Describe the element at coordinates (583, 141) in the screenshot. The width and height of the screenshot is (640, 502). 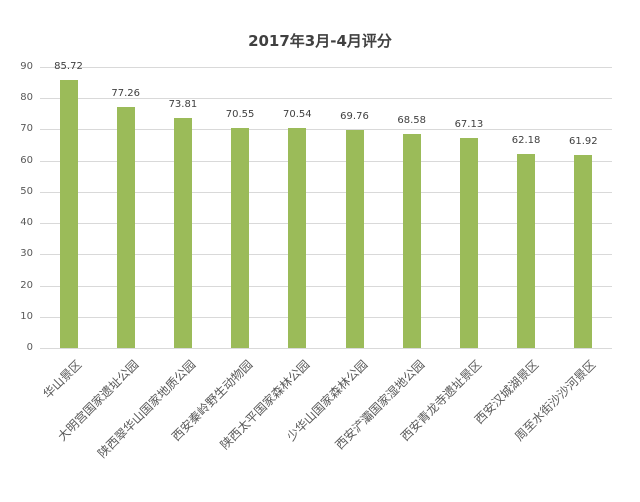
I see `data-label: 61.92` at that location.